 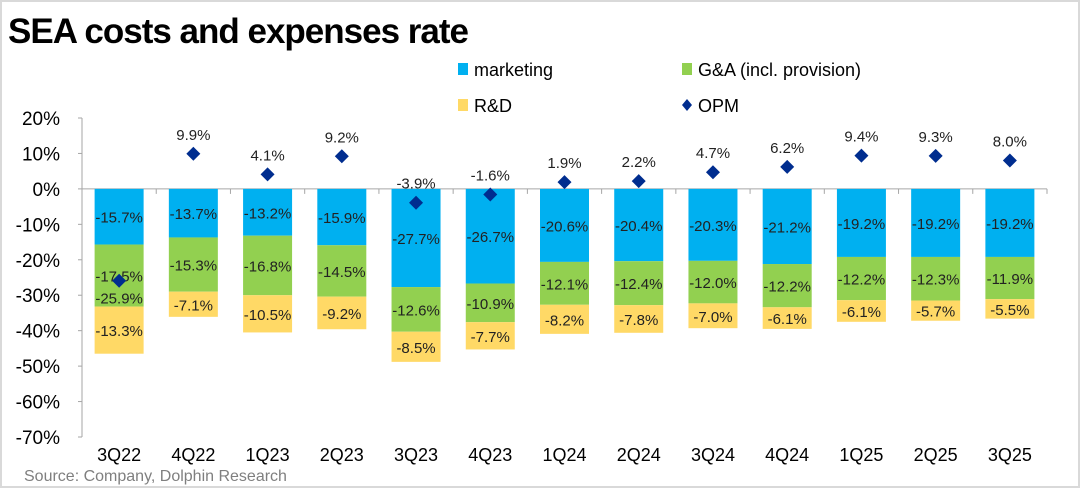 What do you see at coordinates (787, 148) in the screenshot?
I see `opm-data-label: 6.2%` at bounding box center [787, 148].